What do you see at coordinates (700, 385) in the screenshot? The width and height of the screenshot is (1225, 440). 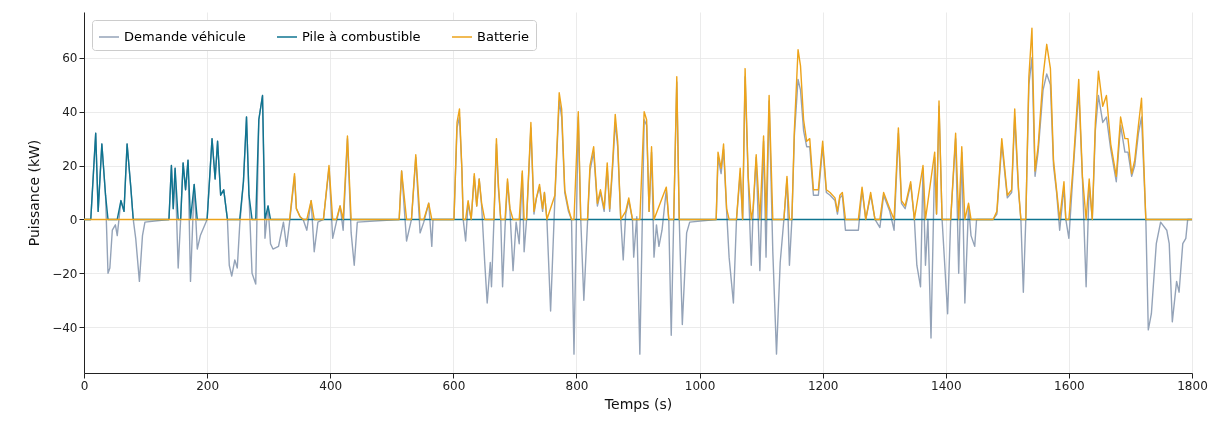 I see `x-tick-label: 1000` at bounding box center [700, 385].